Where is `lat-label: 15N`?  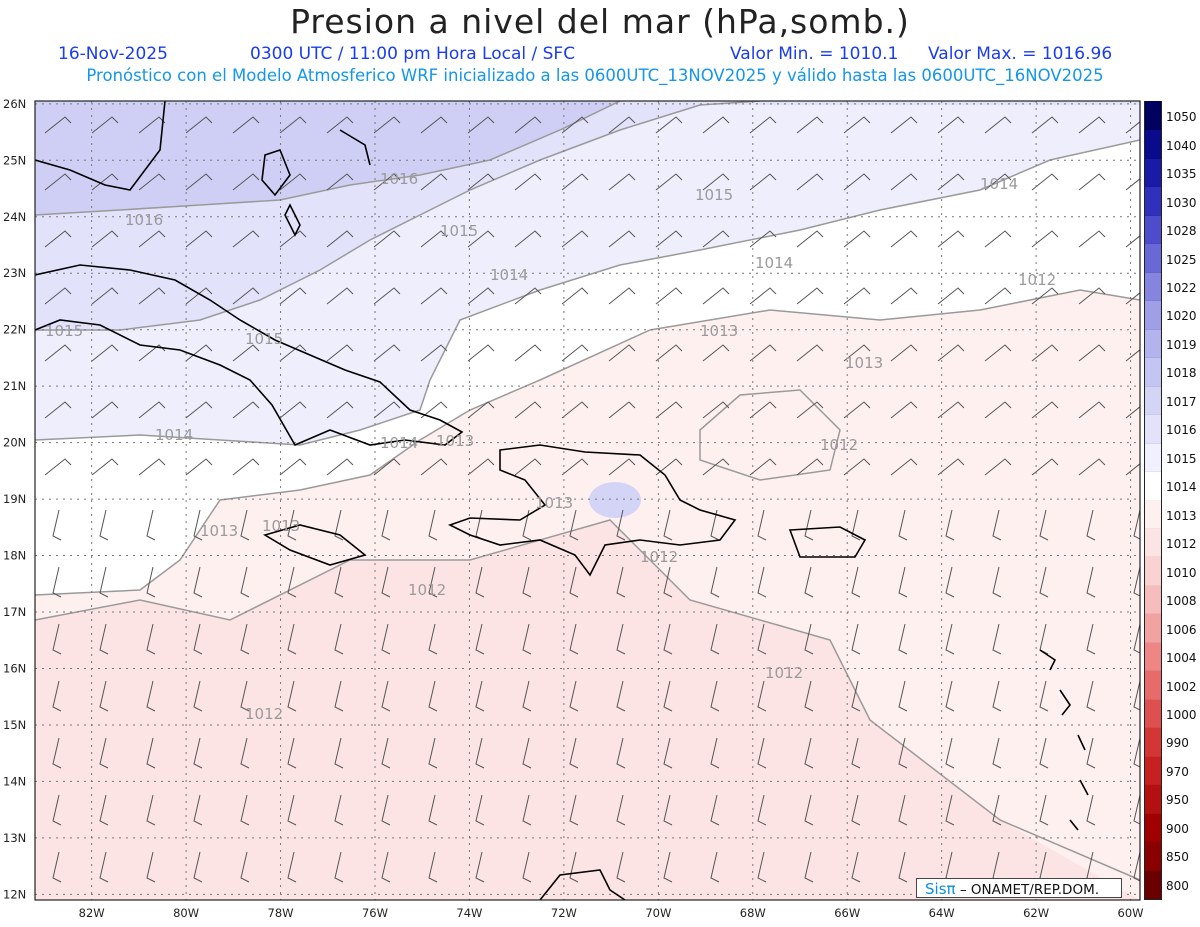
lat-label: 15N is located at coordinates (14, 725).